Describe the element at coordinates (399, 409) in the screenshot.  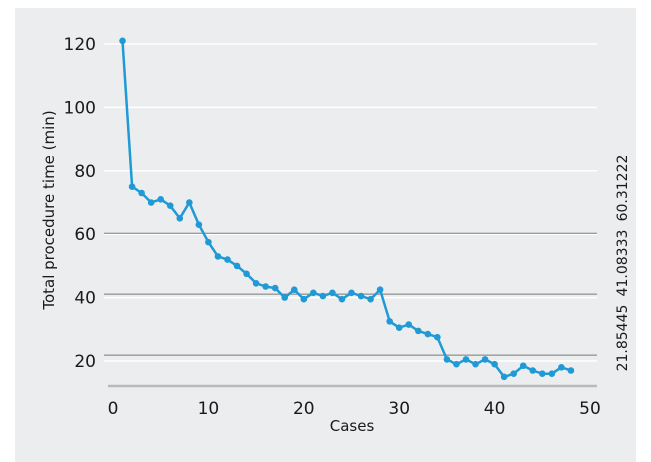
I see `x-tick-label: 30` at that location.